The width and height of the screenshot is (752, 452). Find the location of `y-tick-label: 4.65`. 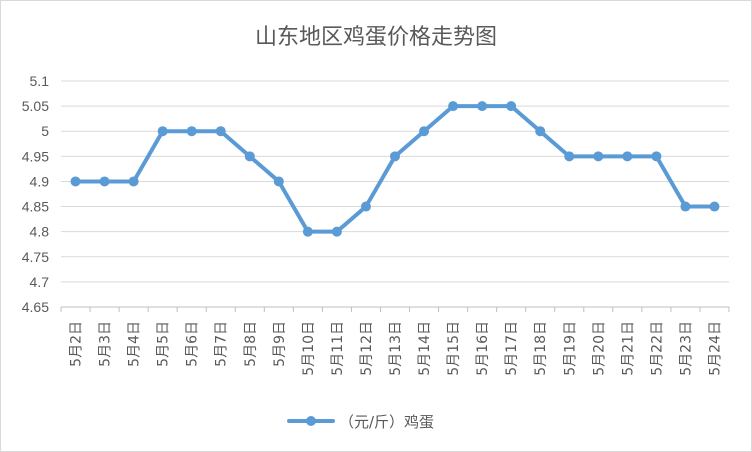

y-tick-label: 4.65 is located at coordinates (35, 307).